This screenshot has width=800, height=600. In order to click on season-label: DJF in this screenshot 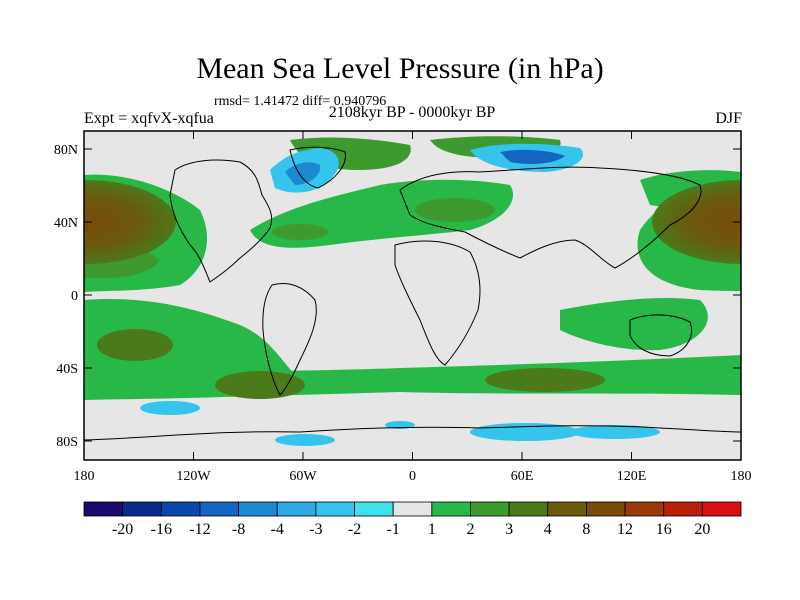, I will do `click(728, 118)`.